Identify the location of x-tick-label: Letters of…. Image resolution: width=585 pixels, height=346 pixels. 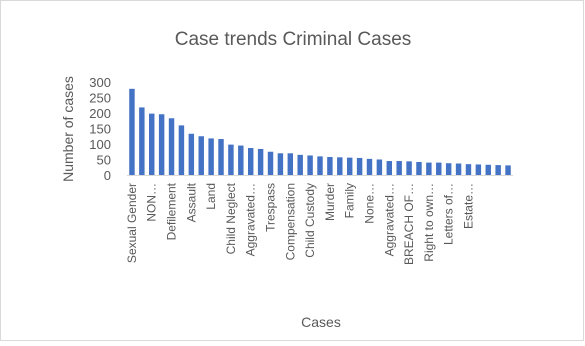
(449, 214).